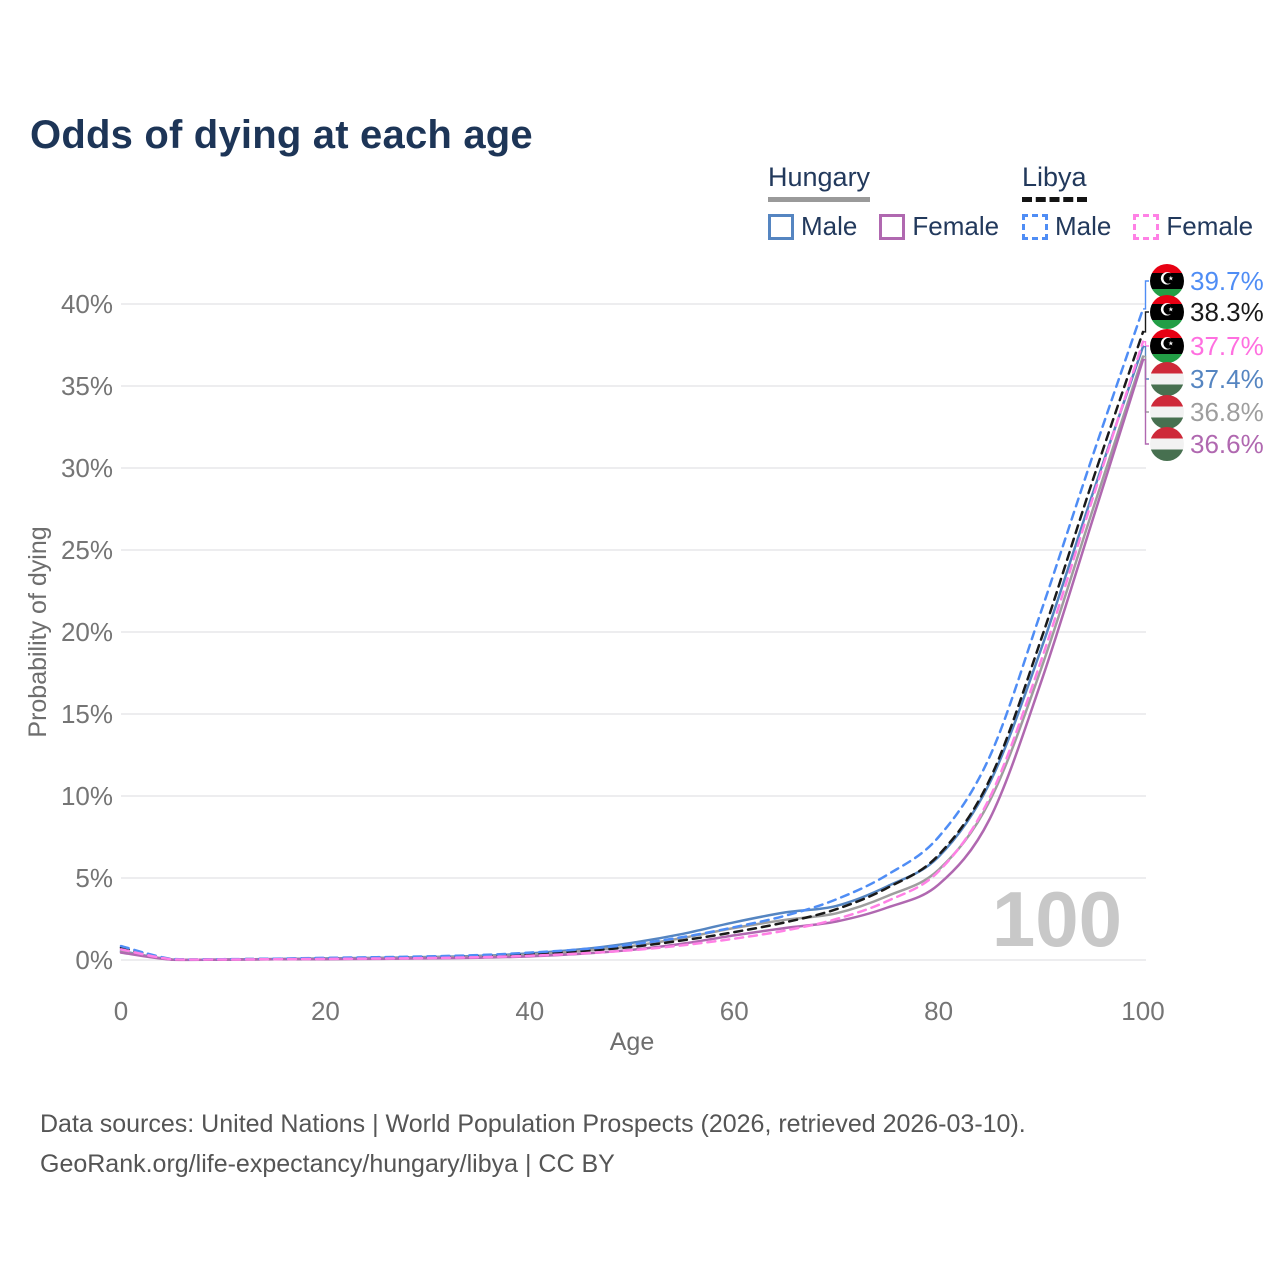 This screenshot has height=1280, width=1280. Describe the element at coordinates (529, 1011) in the screenshot. I see `x-tick-label: 40` at that location.